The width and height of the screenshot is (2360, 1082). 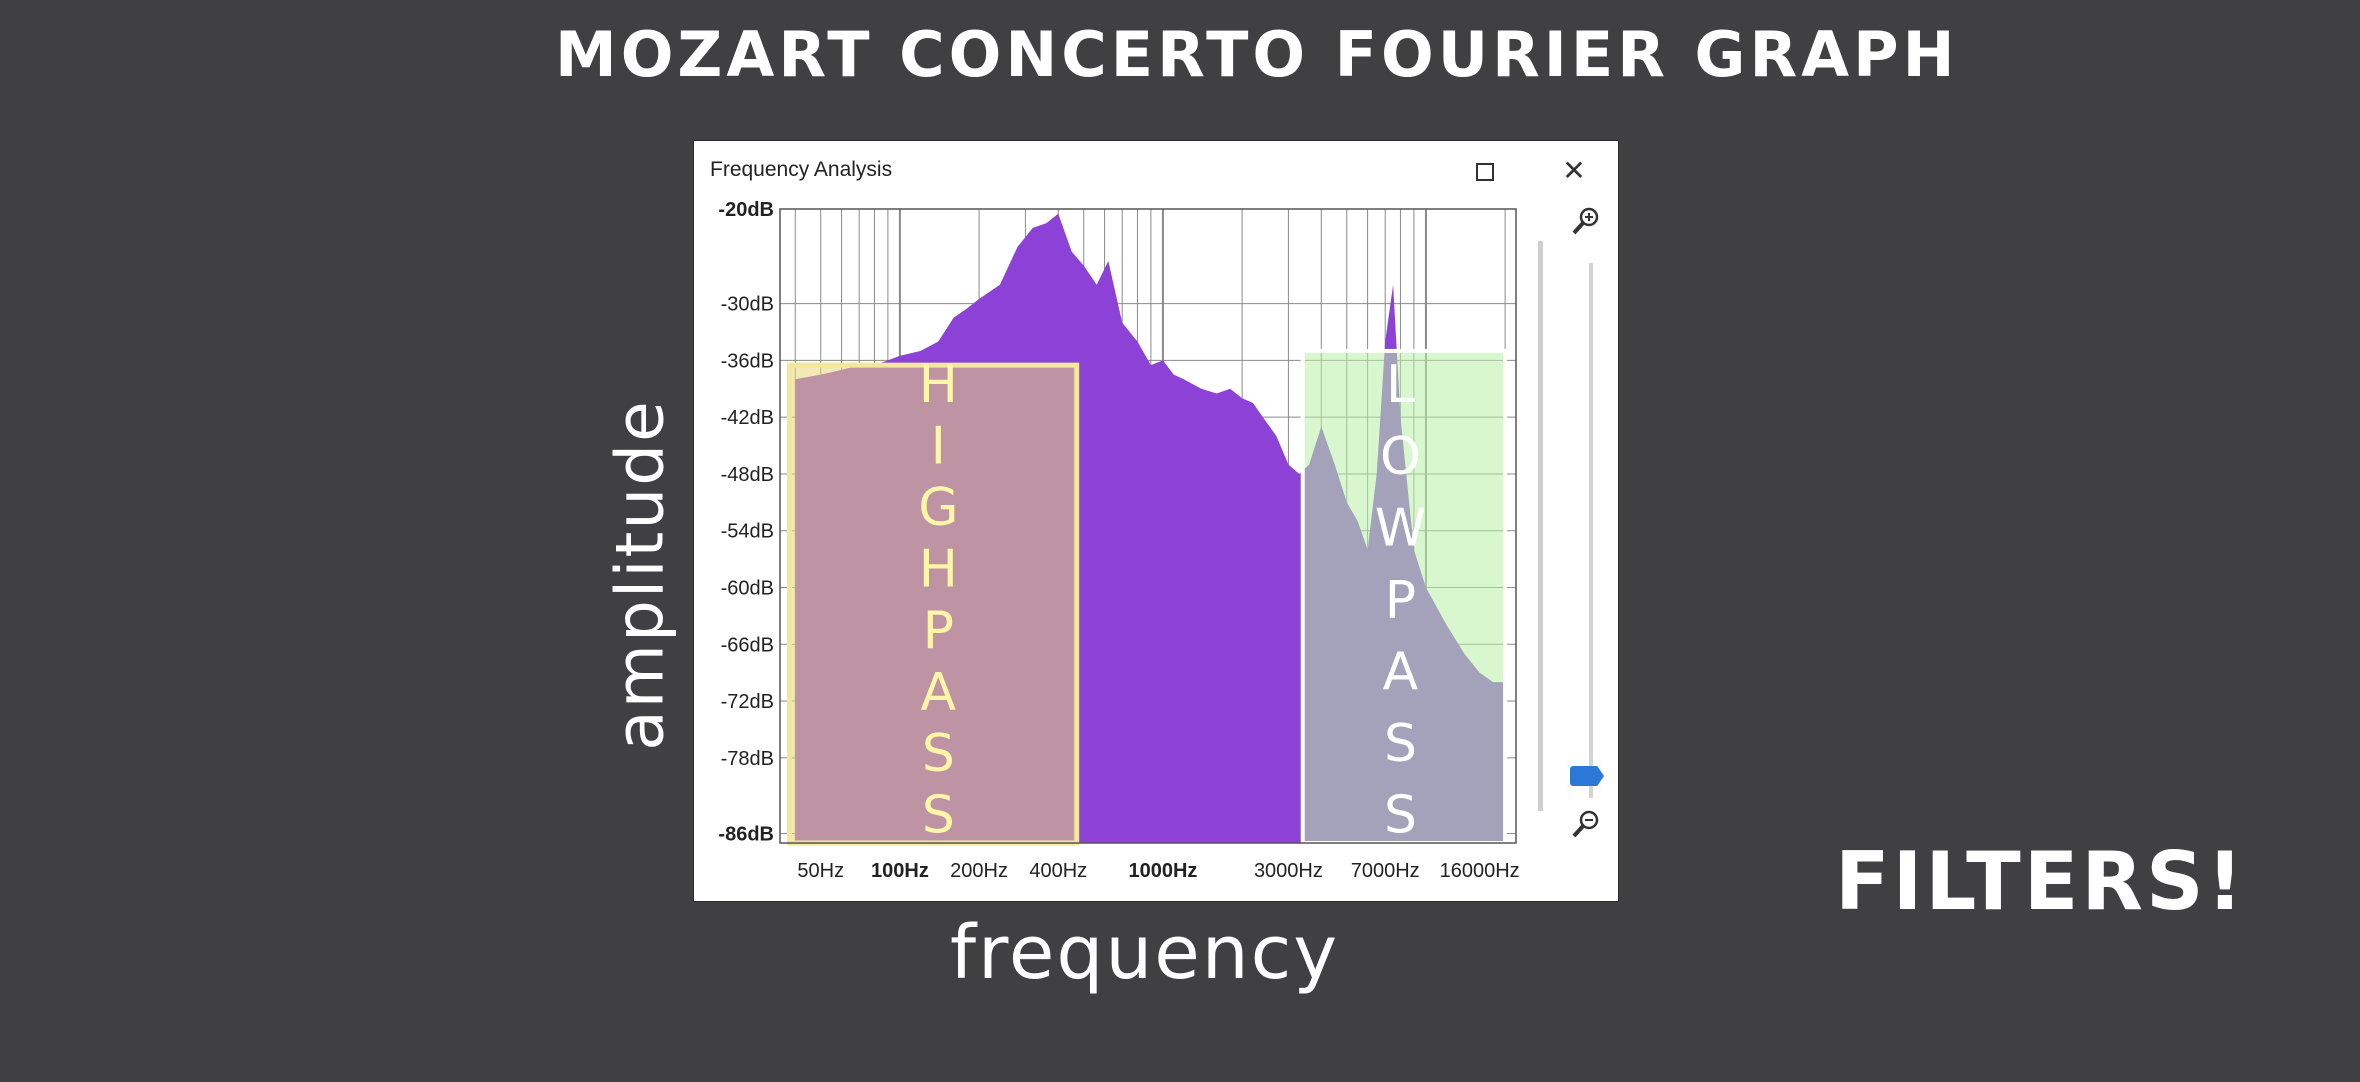 I want to click on close-icon: ✕, so click(x=1574, y=170).